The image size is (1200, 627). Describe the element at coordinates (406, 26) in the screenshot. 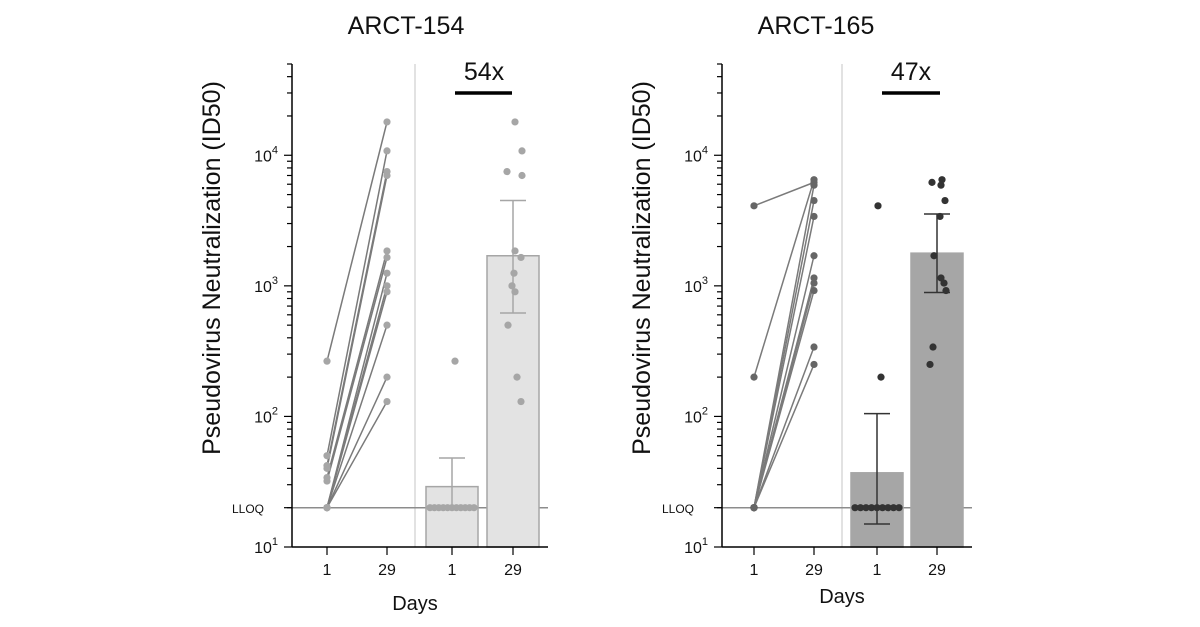

I see `panel-title: ARCT-154` at that location.